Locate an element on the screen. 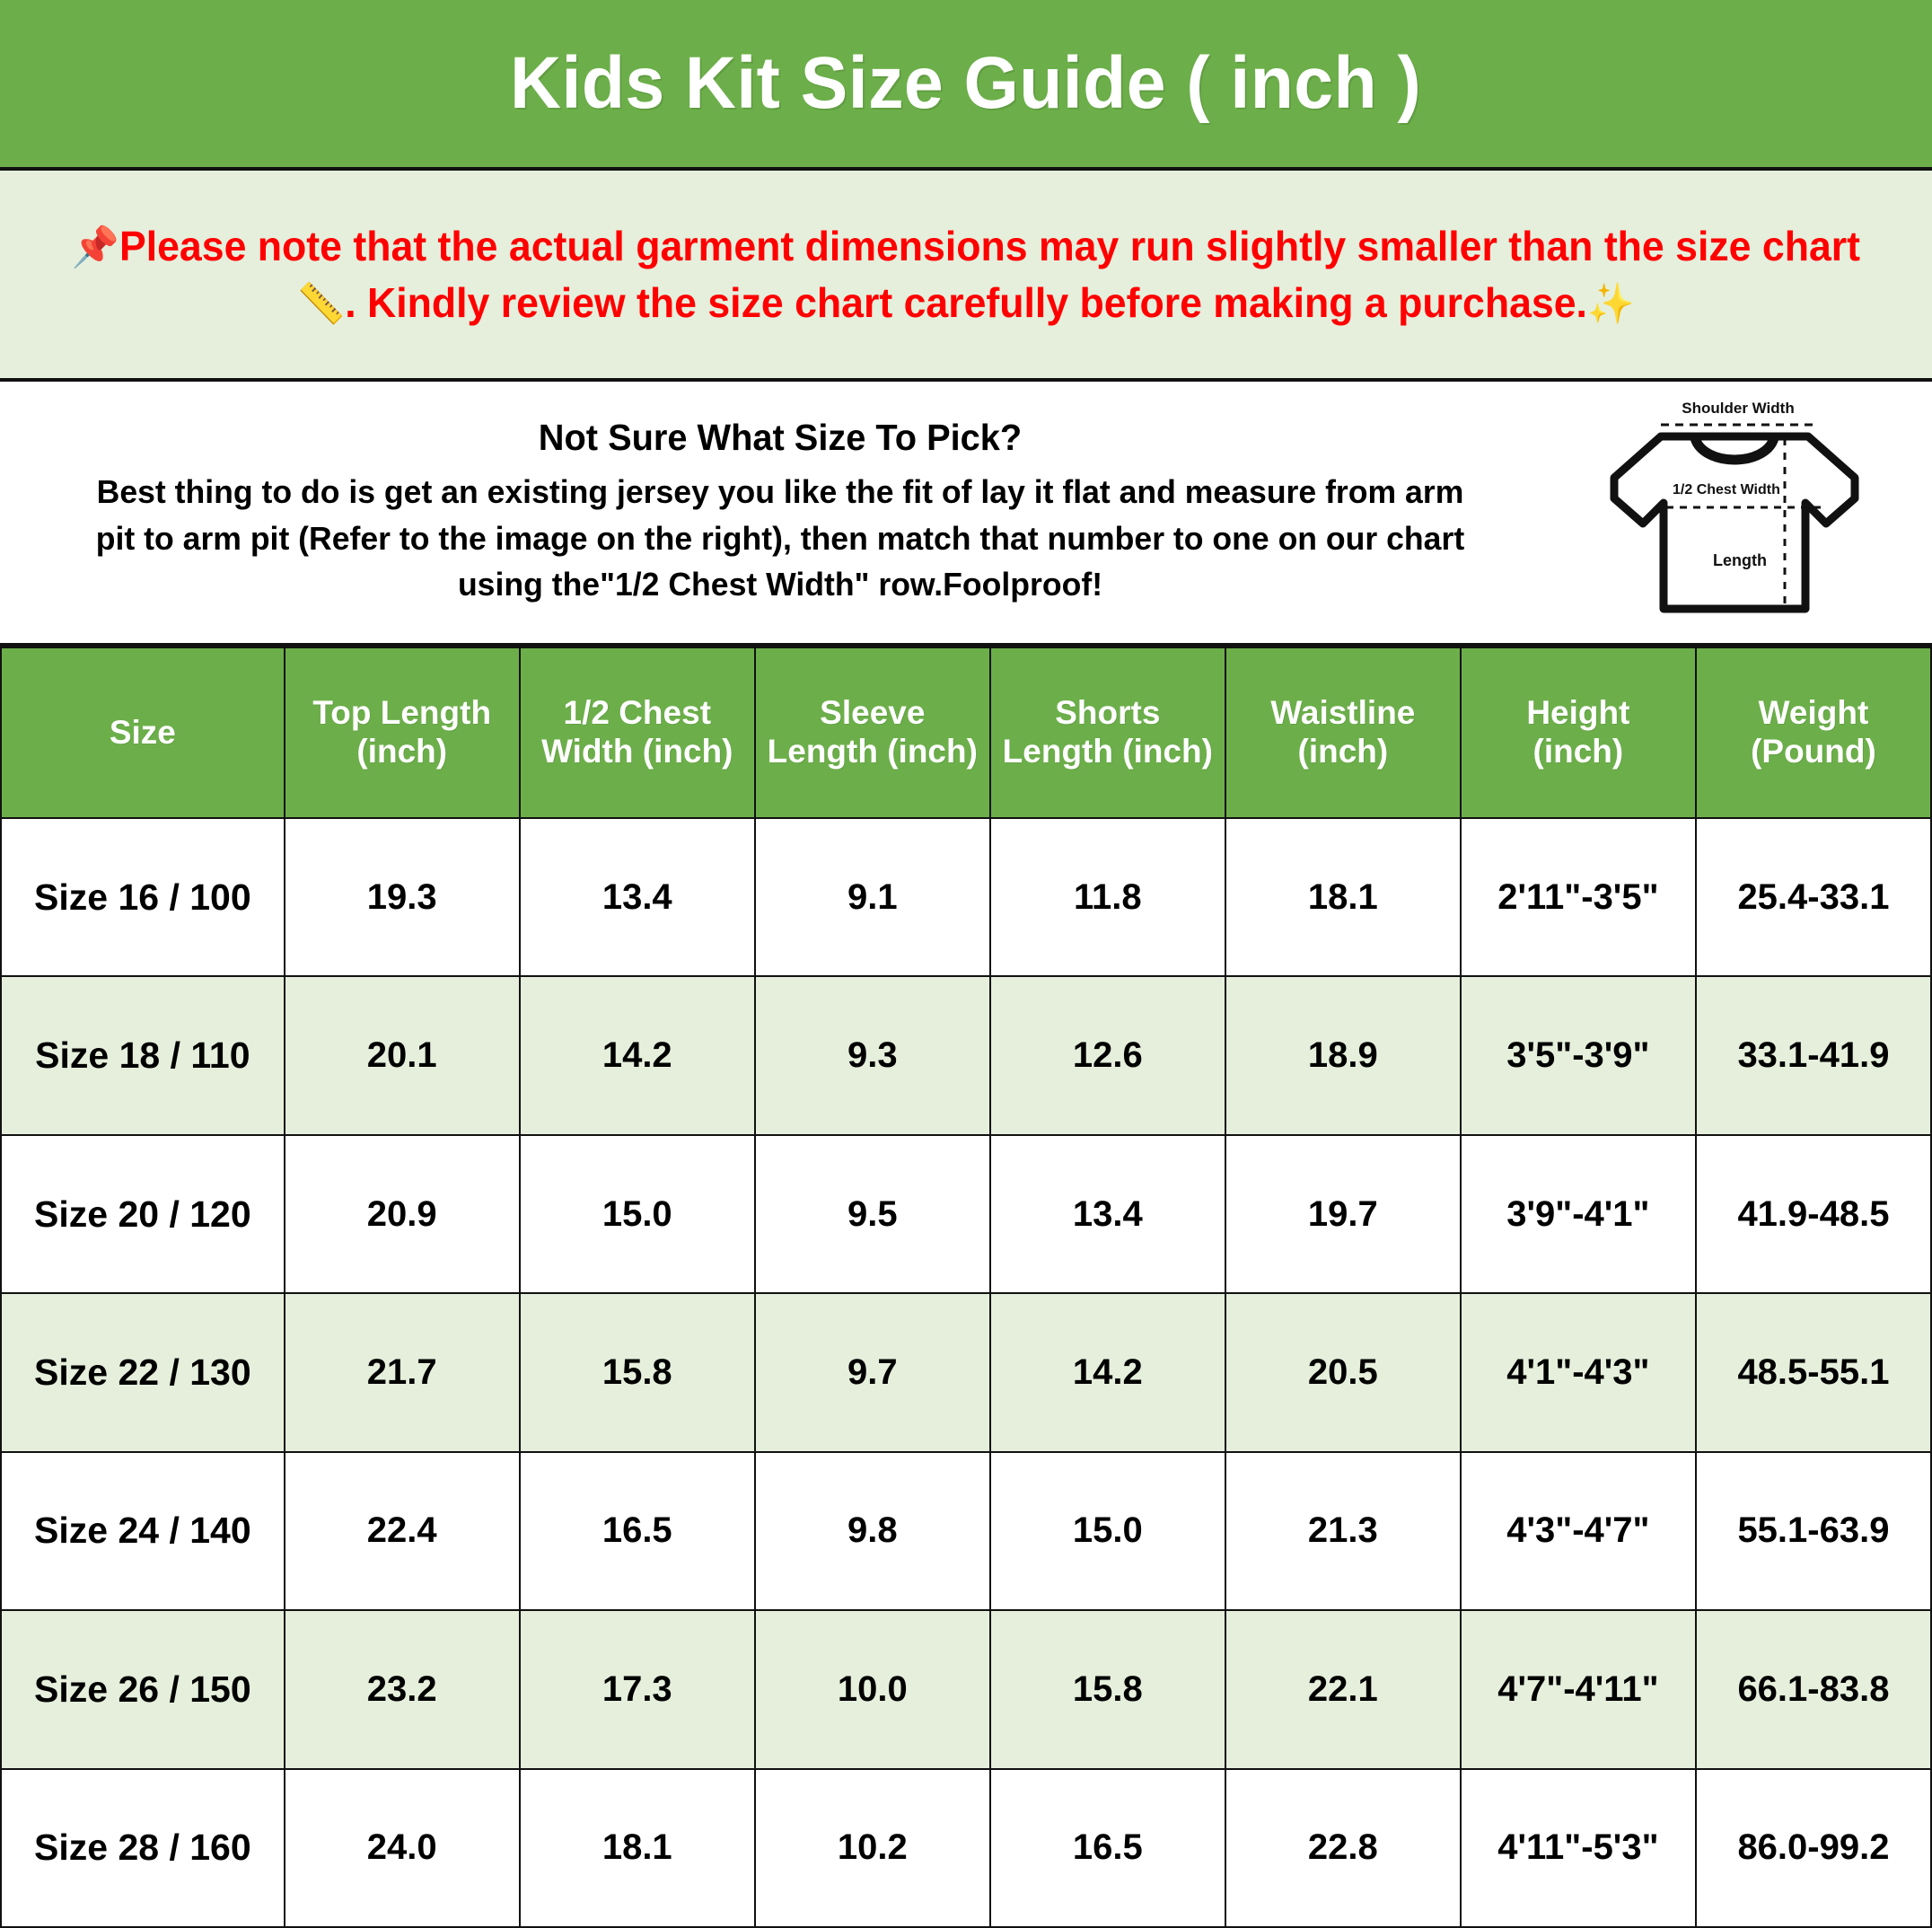 The width and height of the screenshot is (1932, 1928). column-header-height-line2: (inch) is located at coordinates (1578, 751).